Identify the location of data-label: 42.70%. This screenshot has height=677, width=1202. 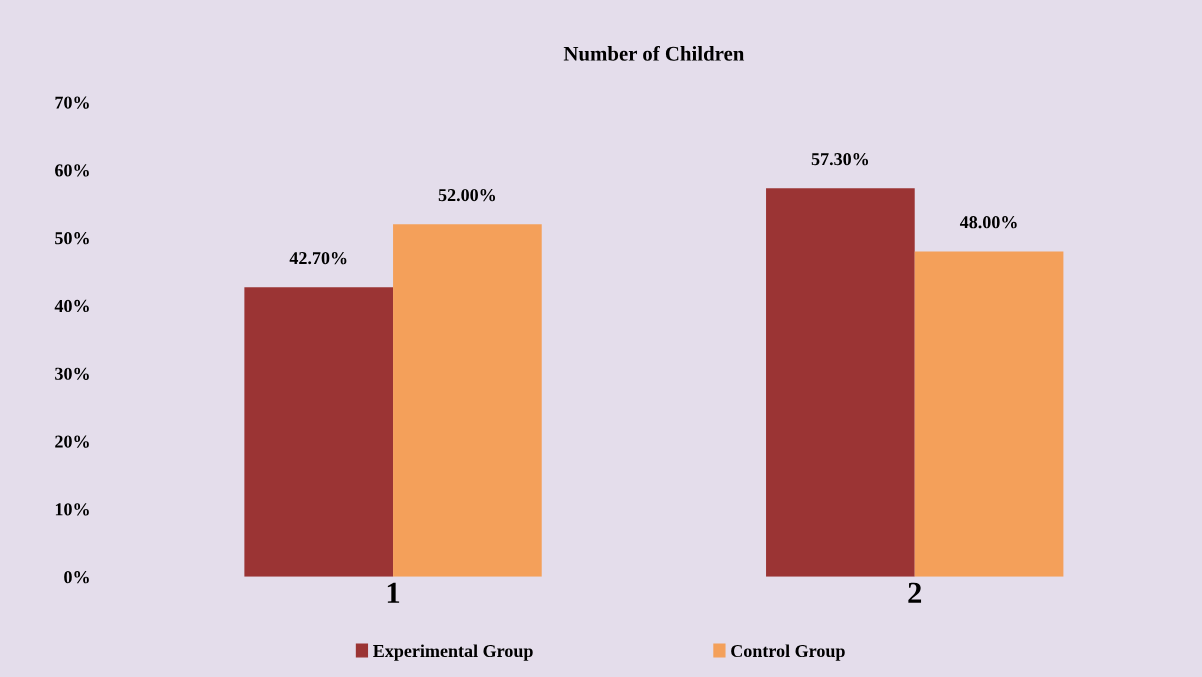
(318, 258).